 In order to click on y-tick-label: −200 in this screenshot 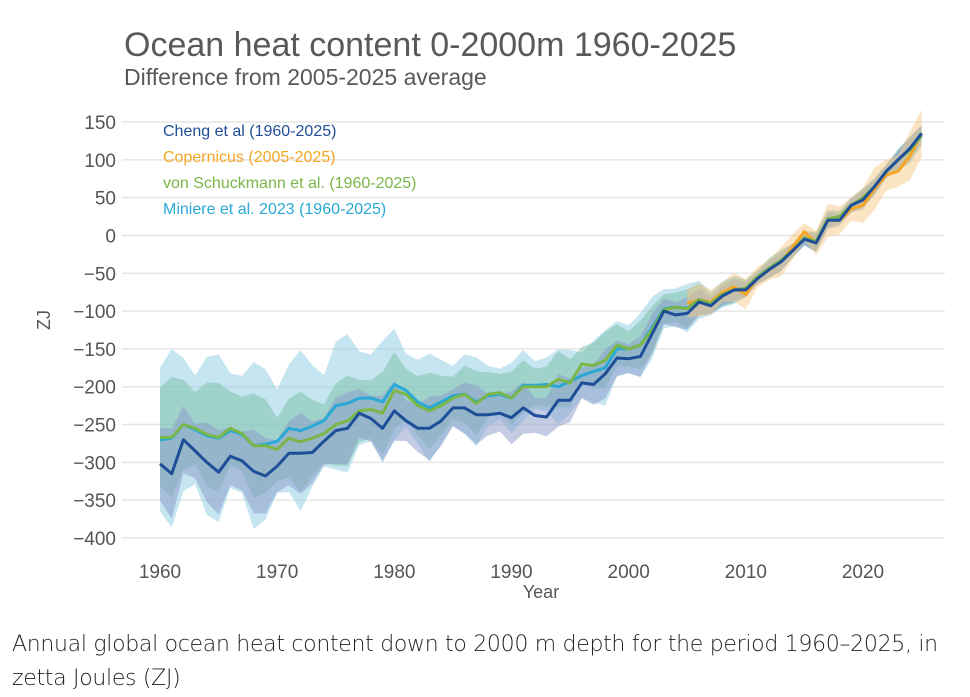, I will do `click(94, 388)`.